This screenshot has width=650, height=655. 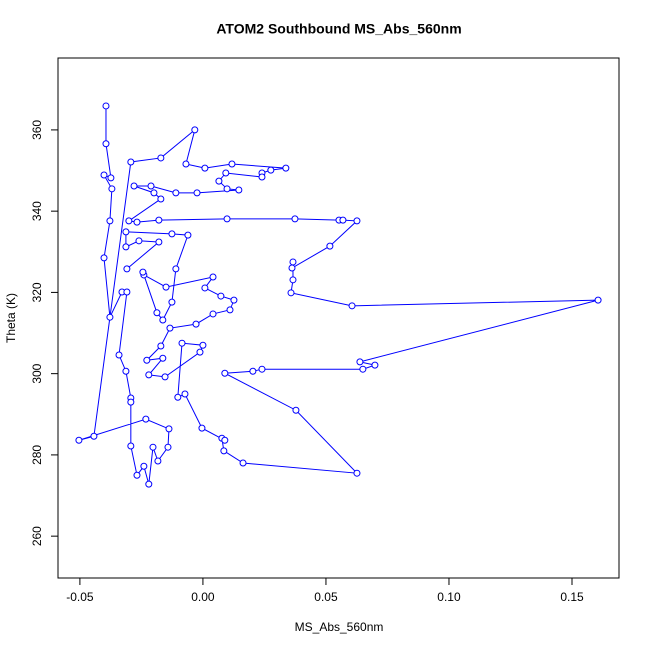 What do you see at coordinates (80, 597) in the screenshot?
I see `x-tick-label: -0.05` at bounding box center [80, 597].